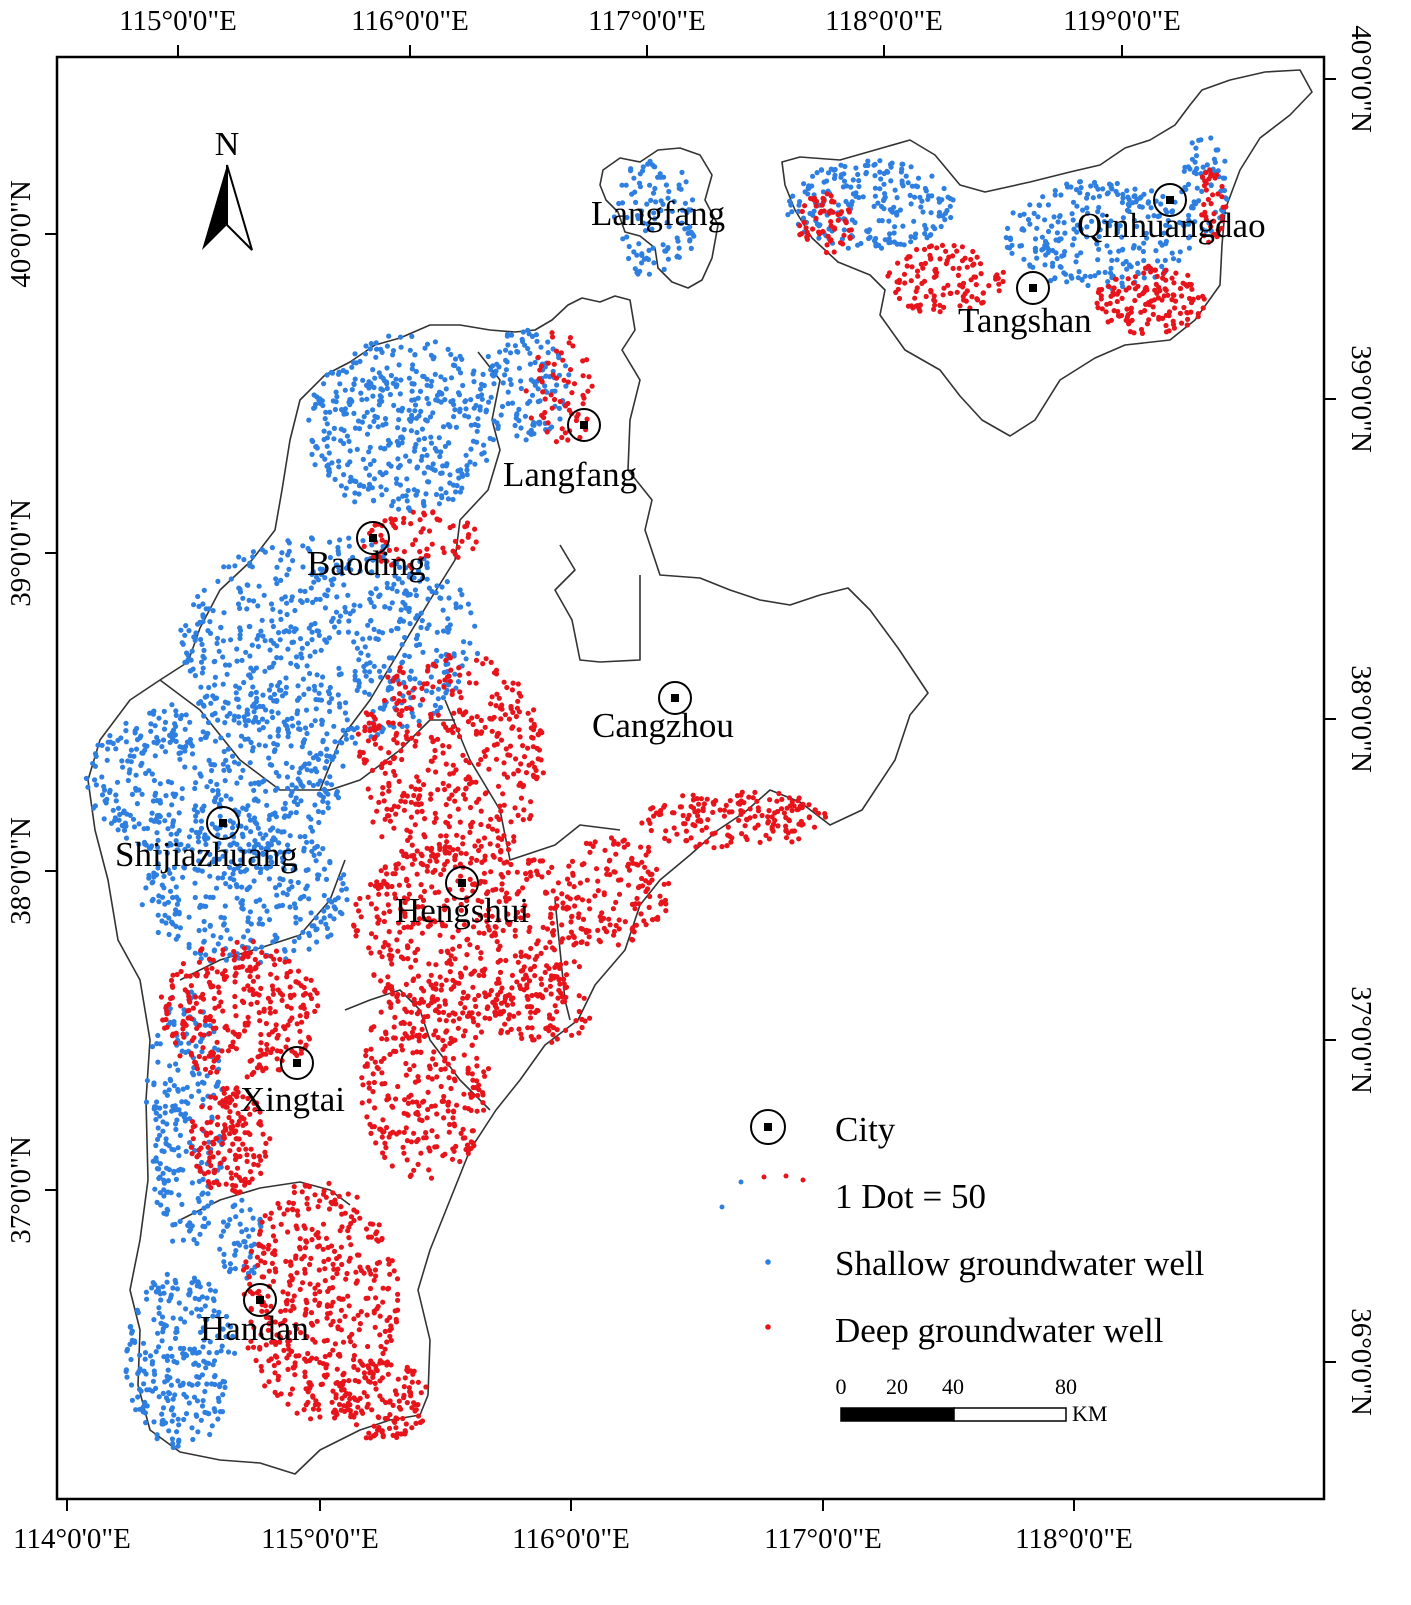 The height and width of the screenshot is (1605, 1411). I want to click on top-lon-label-119: 119°0'0"E, so click(1122, 21).